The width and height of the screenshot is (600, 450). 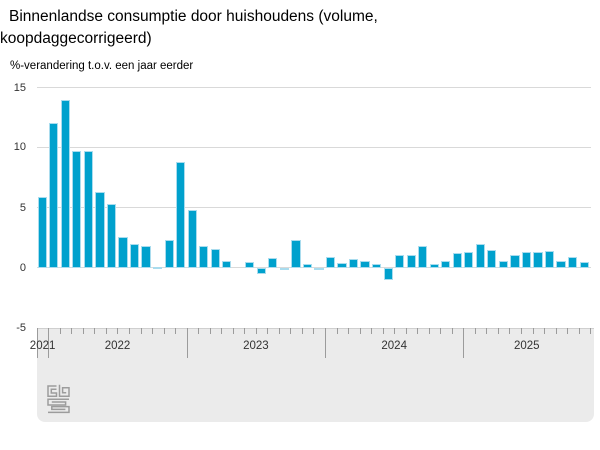 I want to click on year-label-2022: 2022, so click(x=117, y=346).